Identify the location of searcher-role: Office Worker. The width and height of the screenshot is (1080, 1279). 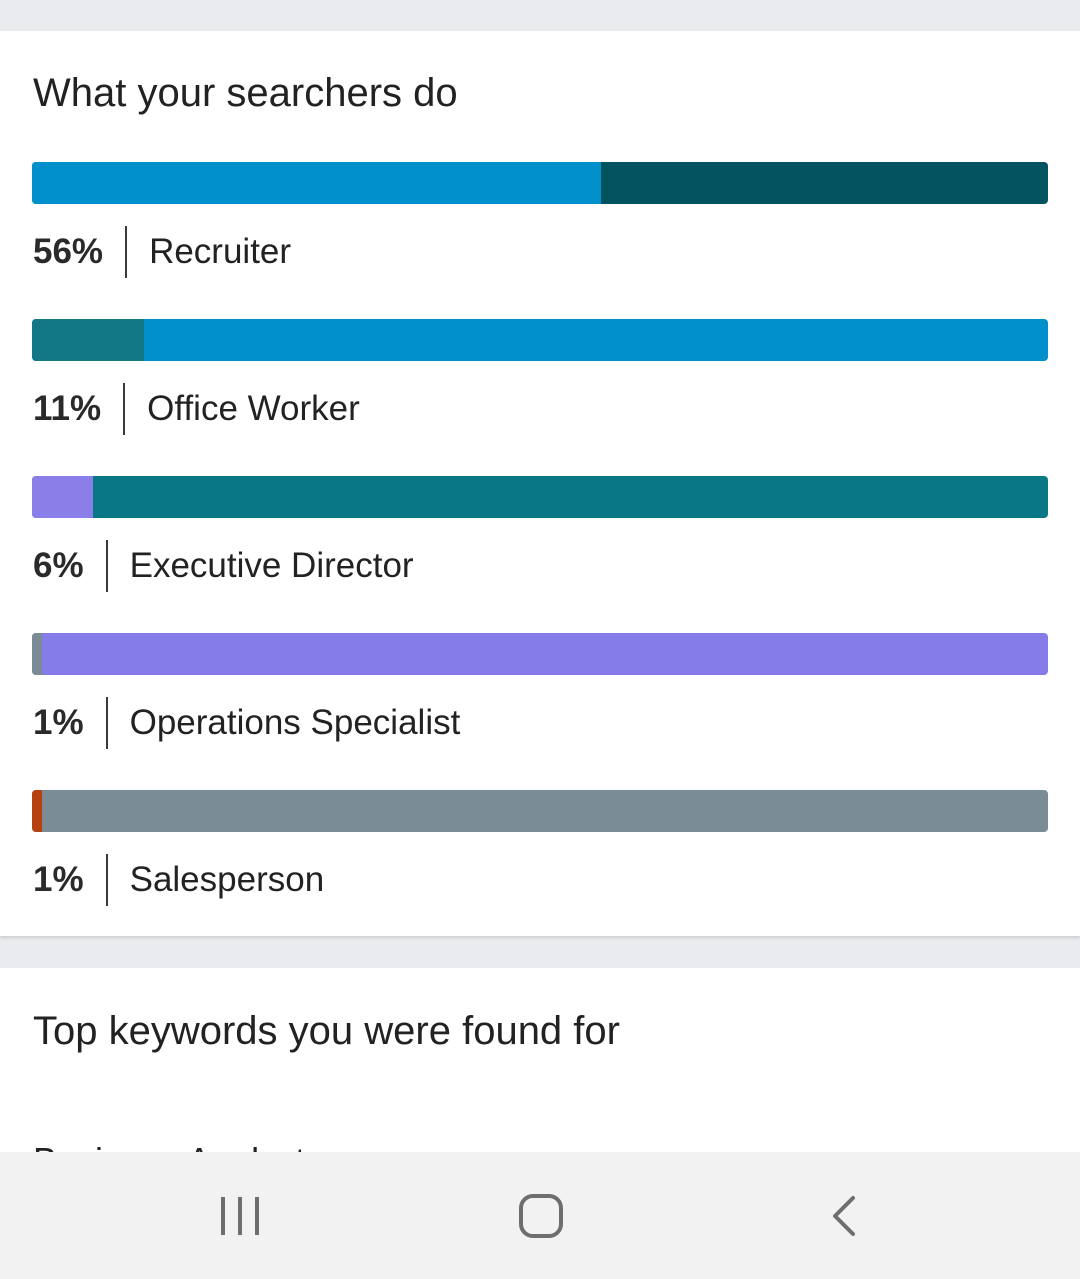
(253, 408).